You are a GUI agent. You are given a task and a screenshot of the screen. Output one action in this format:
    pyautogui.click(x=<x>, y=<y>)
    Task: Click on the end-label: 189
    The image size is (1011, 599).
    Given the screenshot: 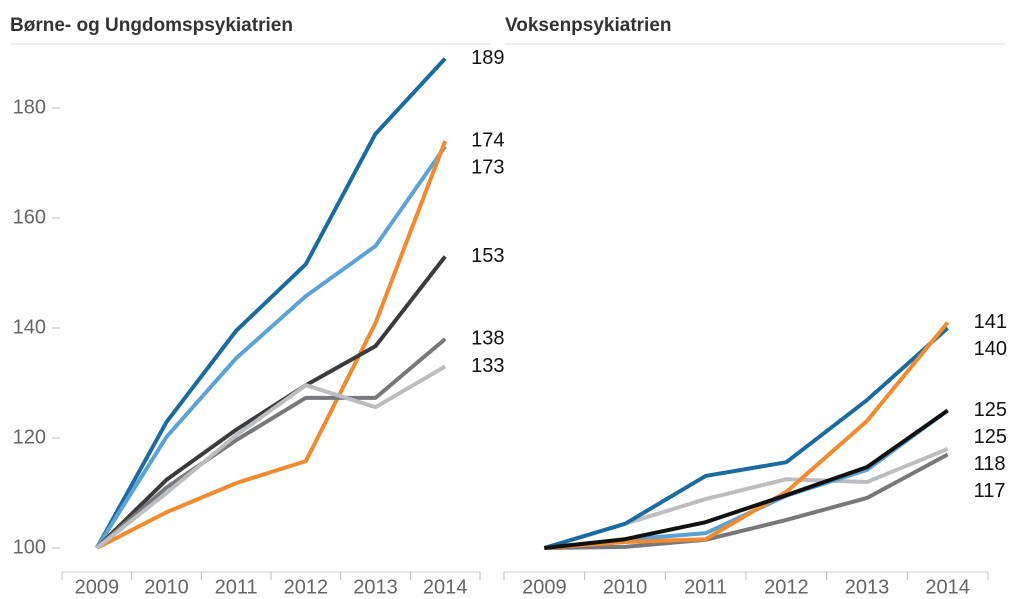 What is the action you would take?
    pyautogui.click(x=487, y=58)
    